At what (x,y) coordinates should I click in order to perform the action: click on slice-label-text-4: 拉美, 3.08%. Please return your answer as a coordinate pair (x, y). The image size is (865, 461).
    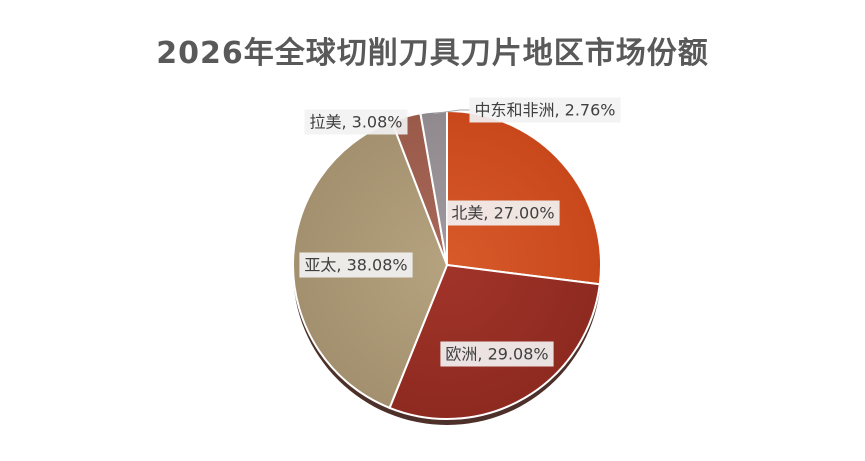
    Looking at the image, I should click on (355, 122).